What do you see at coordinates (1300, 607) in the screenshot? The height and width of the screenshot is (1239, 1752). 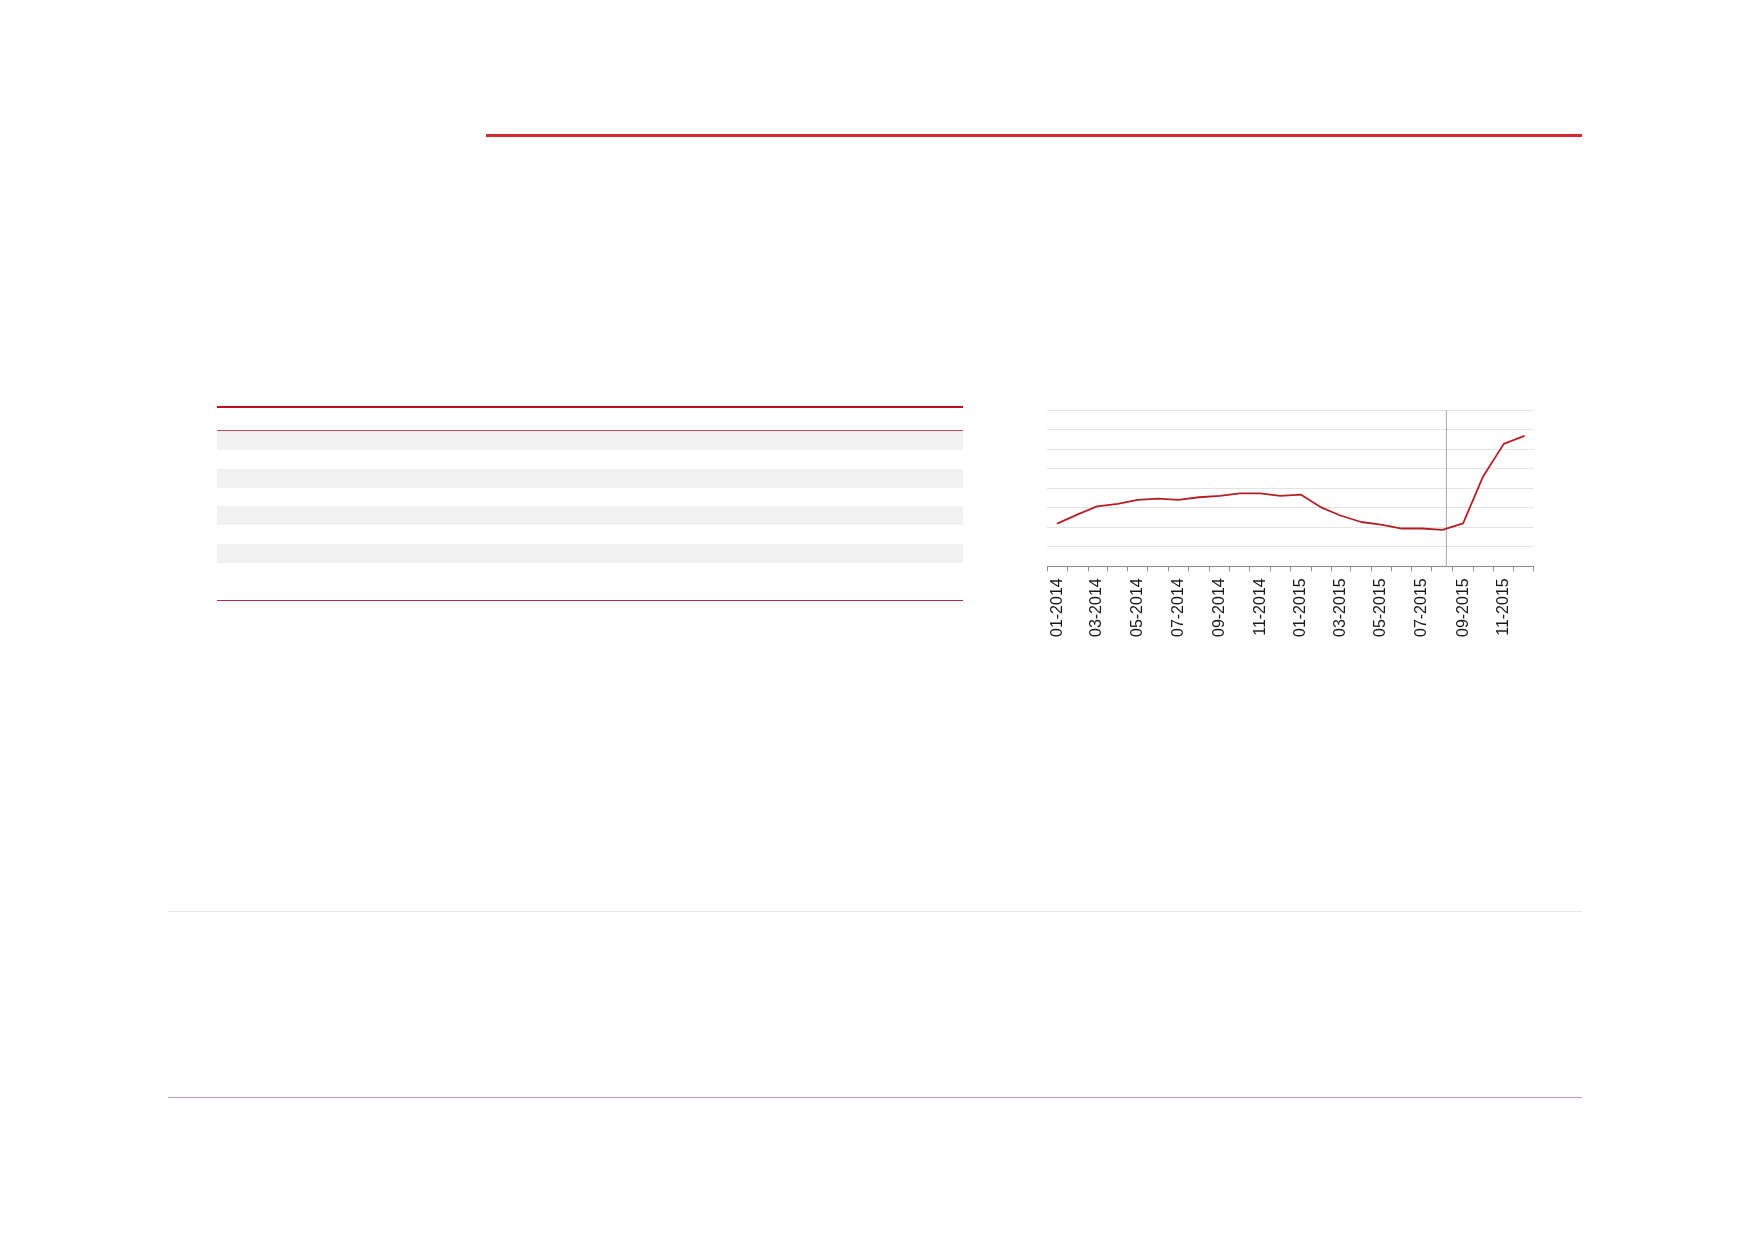 I see `x-tick-label: 01-2015` at bounding box center [1300, 607].